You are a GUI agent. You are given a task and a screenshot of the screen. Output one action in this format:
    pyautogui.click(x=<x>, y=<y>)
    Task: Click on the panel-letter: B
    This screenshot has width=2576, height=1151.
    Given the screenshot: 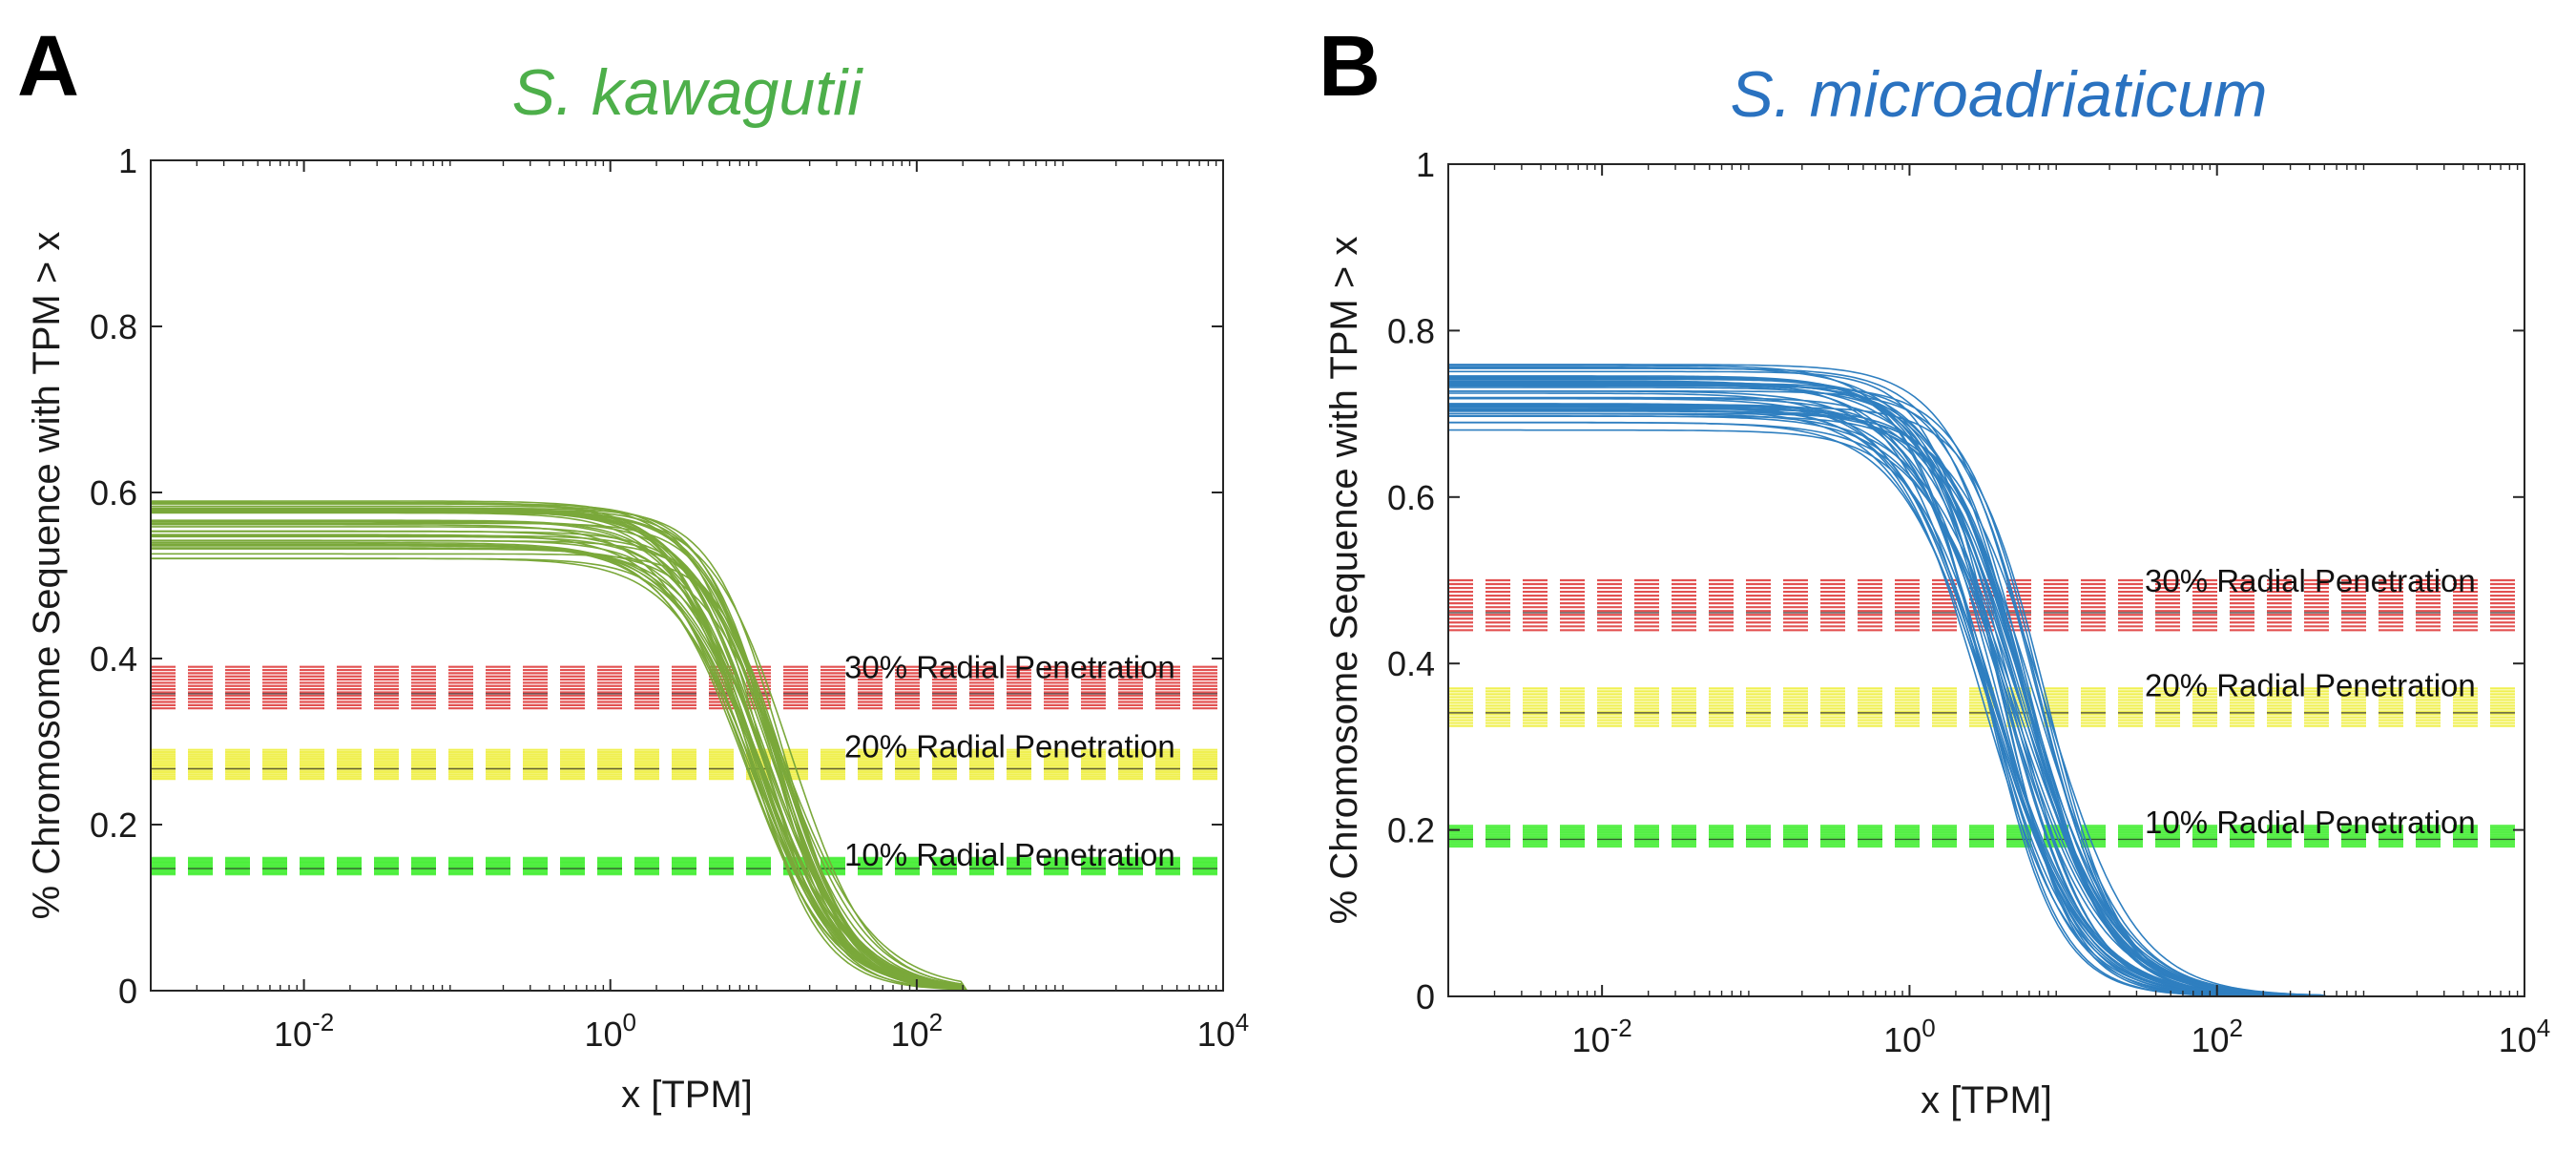 What is the action you would take?
    pyautogui.click(x=1350, y=67)
    